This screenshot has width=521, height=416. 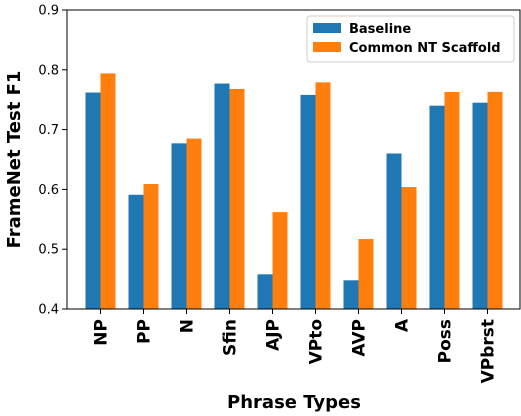 What do you see at coordinates (274, 335) in the screenshot?
I see `x-tick-label-ajp: AJP` at bounding box center [274, 335].